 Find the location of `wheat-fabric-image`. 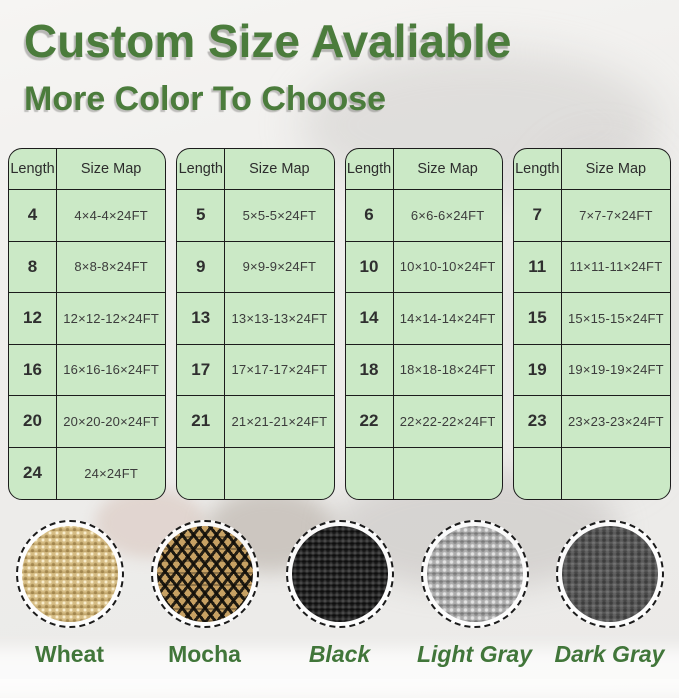

wheat-fabric-image is located at coordinates (69, 574).